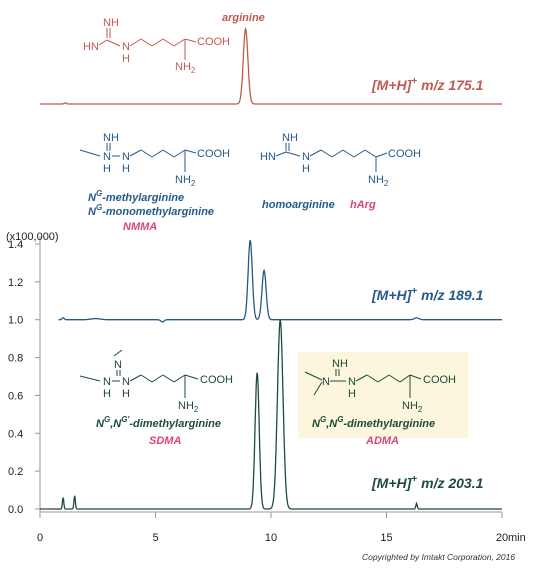 The width and height of the screenshot is (545, 569). What do you see at coordinates (298, 205) in the screenshot?
I see `label-homoarginine: homoarginine` at bounding box center [298, 205].